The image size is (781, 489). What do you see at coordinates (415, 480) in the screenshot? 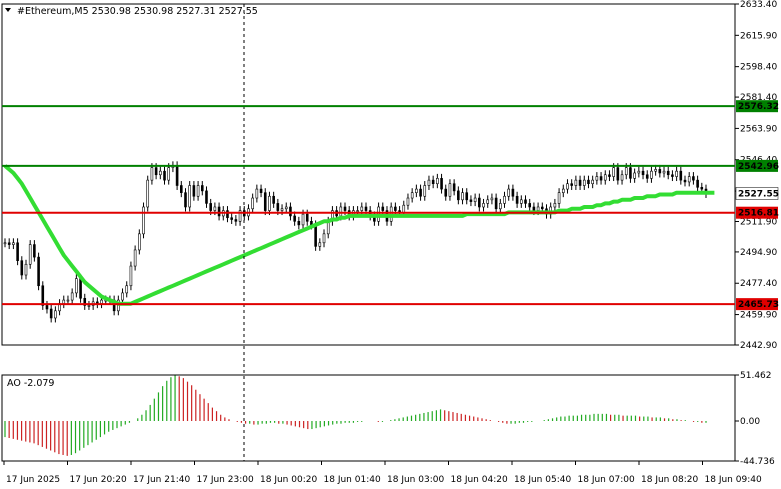
I see `x-tick-label: 18 Jun 03:00` at bounding box center [415, 480].